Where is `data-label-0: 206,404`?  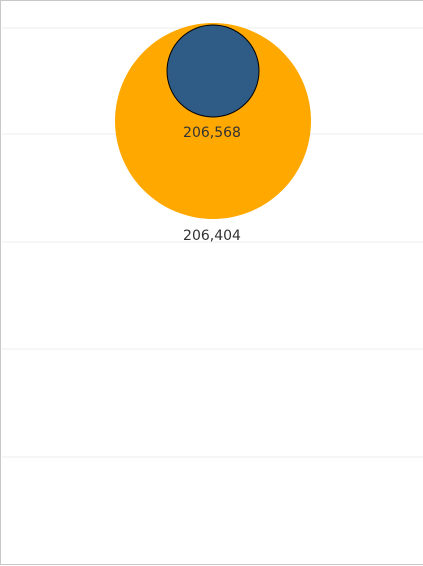 data-label-0: 206,404 is located at coordinates (212, 236).